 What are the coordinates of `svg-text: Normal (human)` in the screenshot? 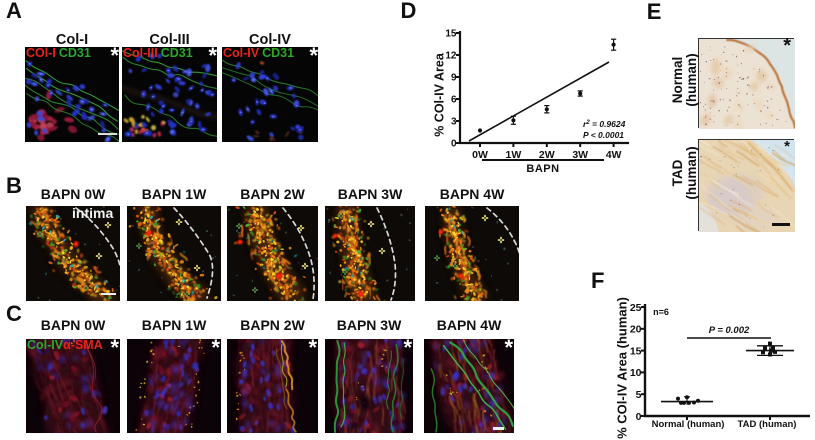 It's located at (688, 424).